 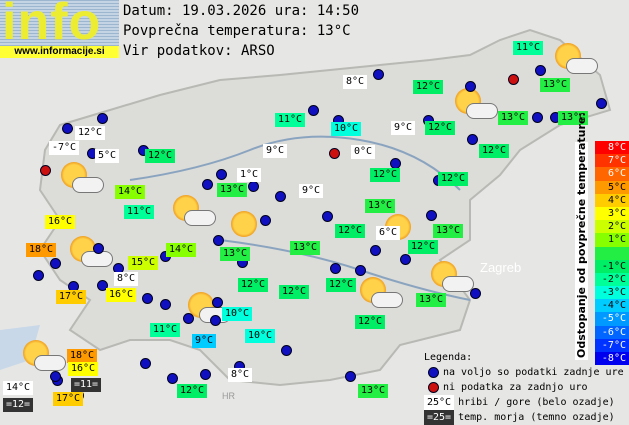 I want to click on temperature-label: 9°C, so click(x=204, y=341).